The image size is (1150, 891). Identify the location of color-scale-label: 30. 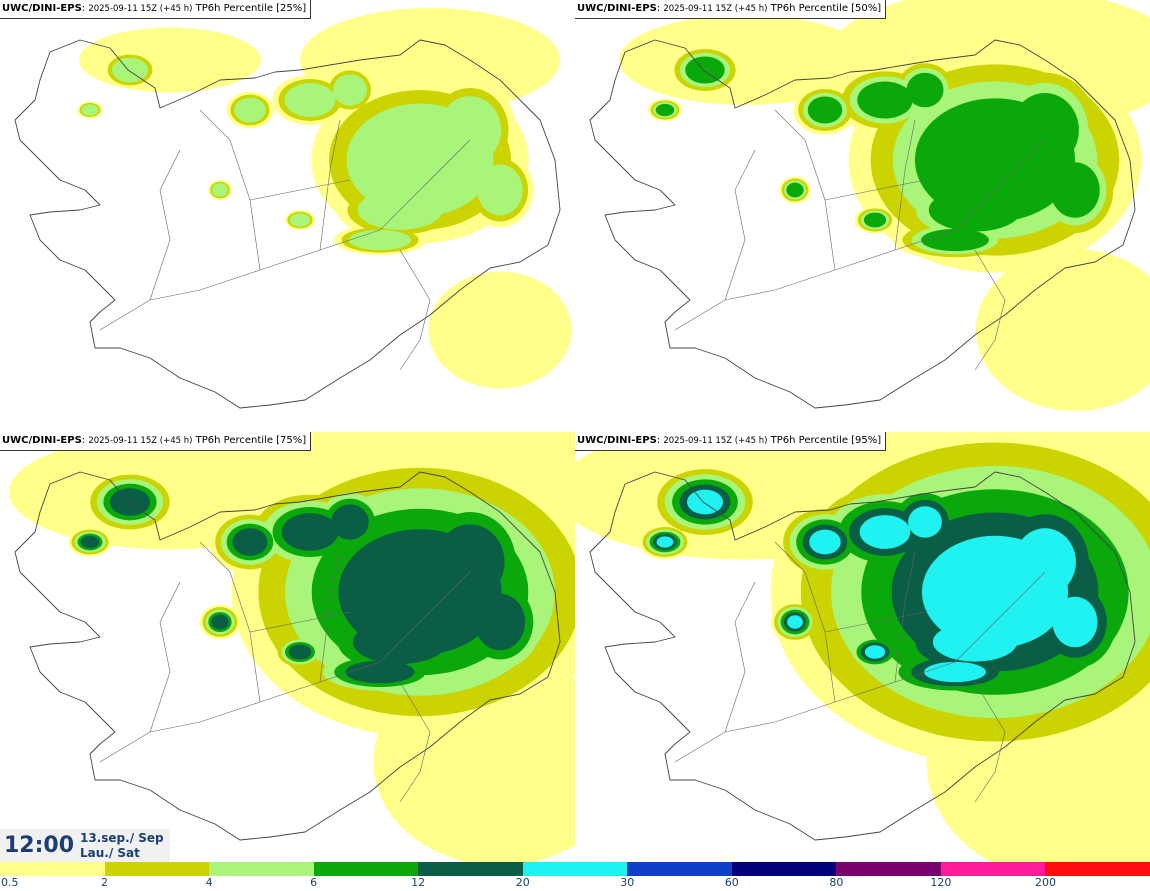
(627, 882).